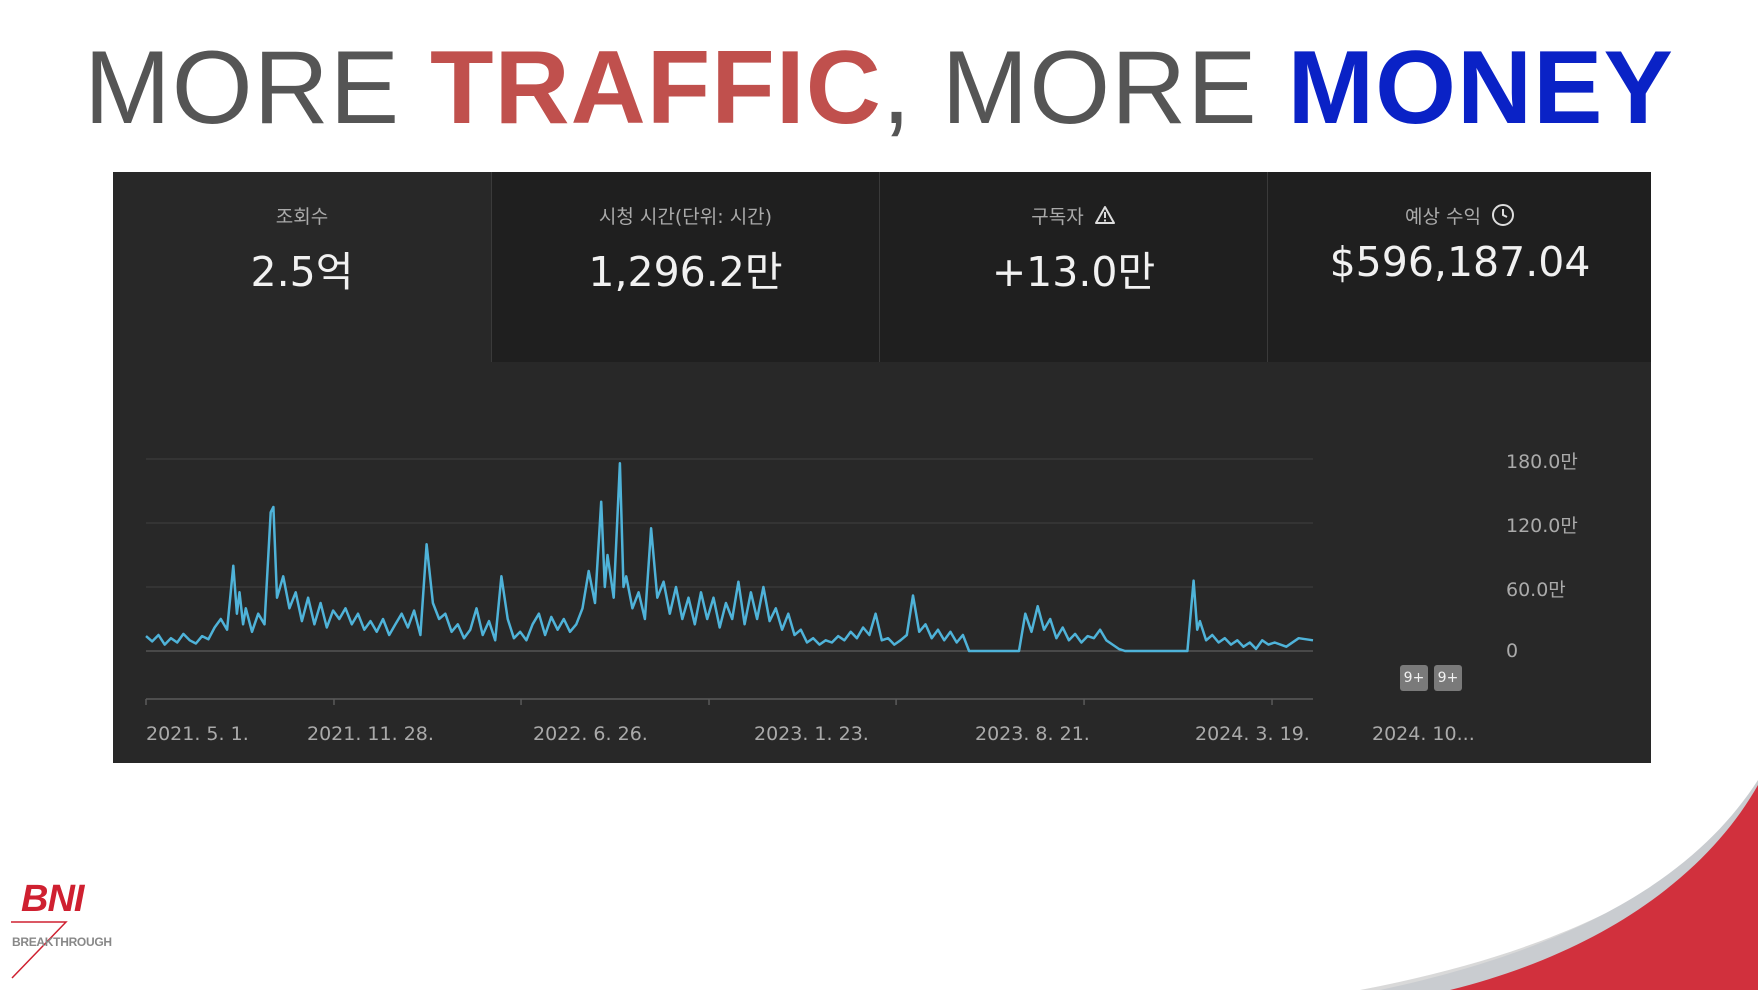 The height and width of the screenshot is (990, 1758). I want to click on bni-logo: BNI BREAKTHROUGH, so click(65, 933).